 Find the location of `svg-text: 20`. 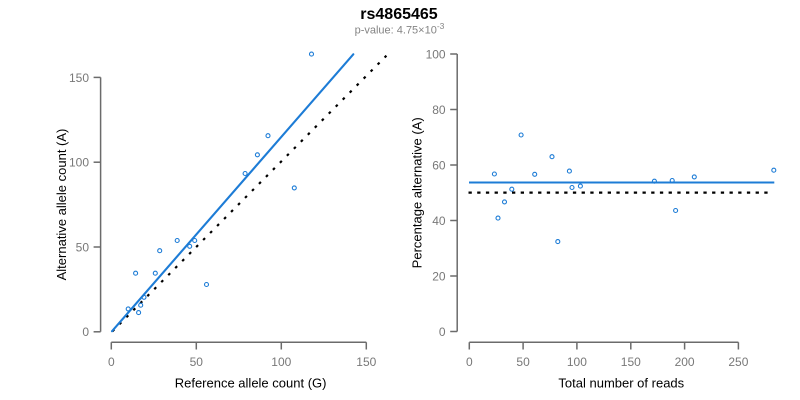

svg-text: 20 is located at coordinates (439, 276).